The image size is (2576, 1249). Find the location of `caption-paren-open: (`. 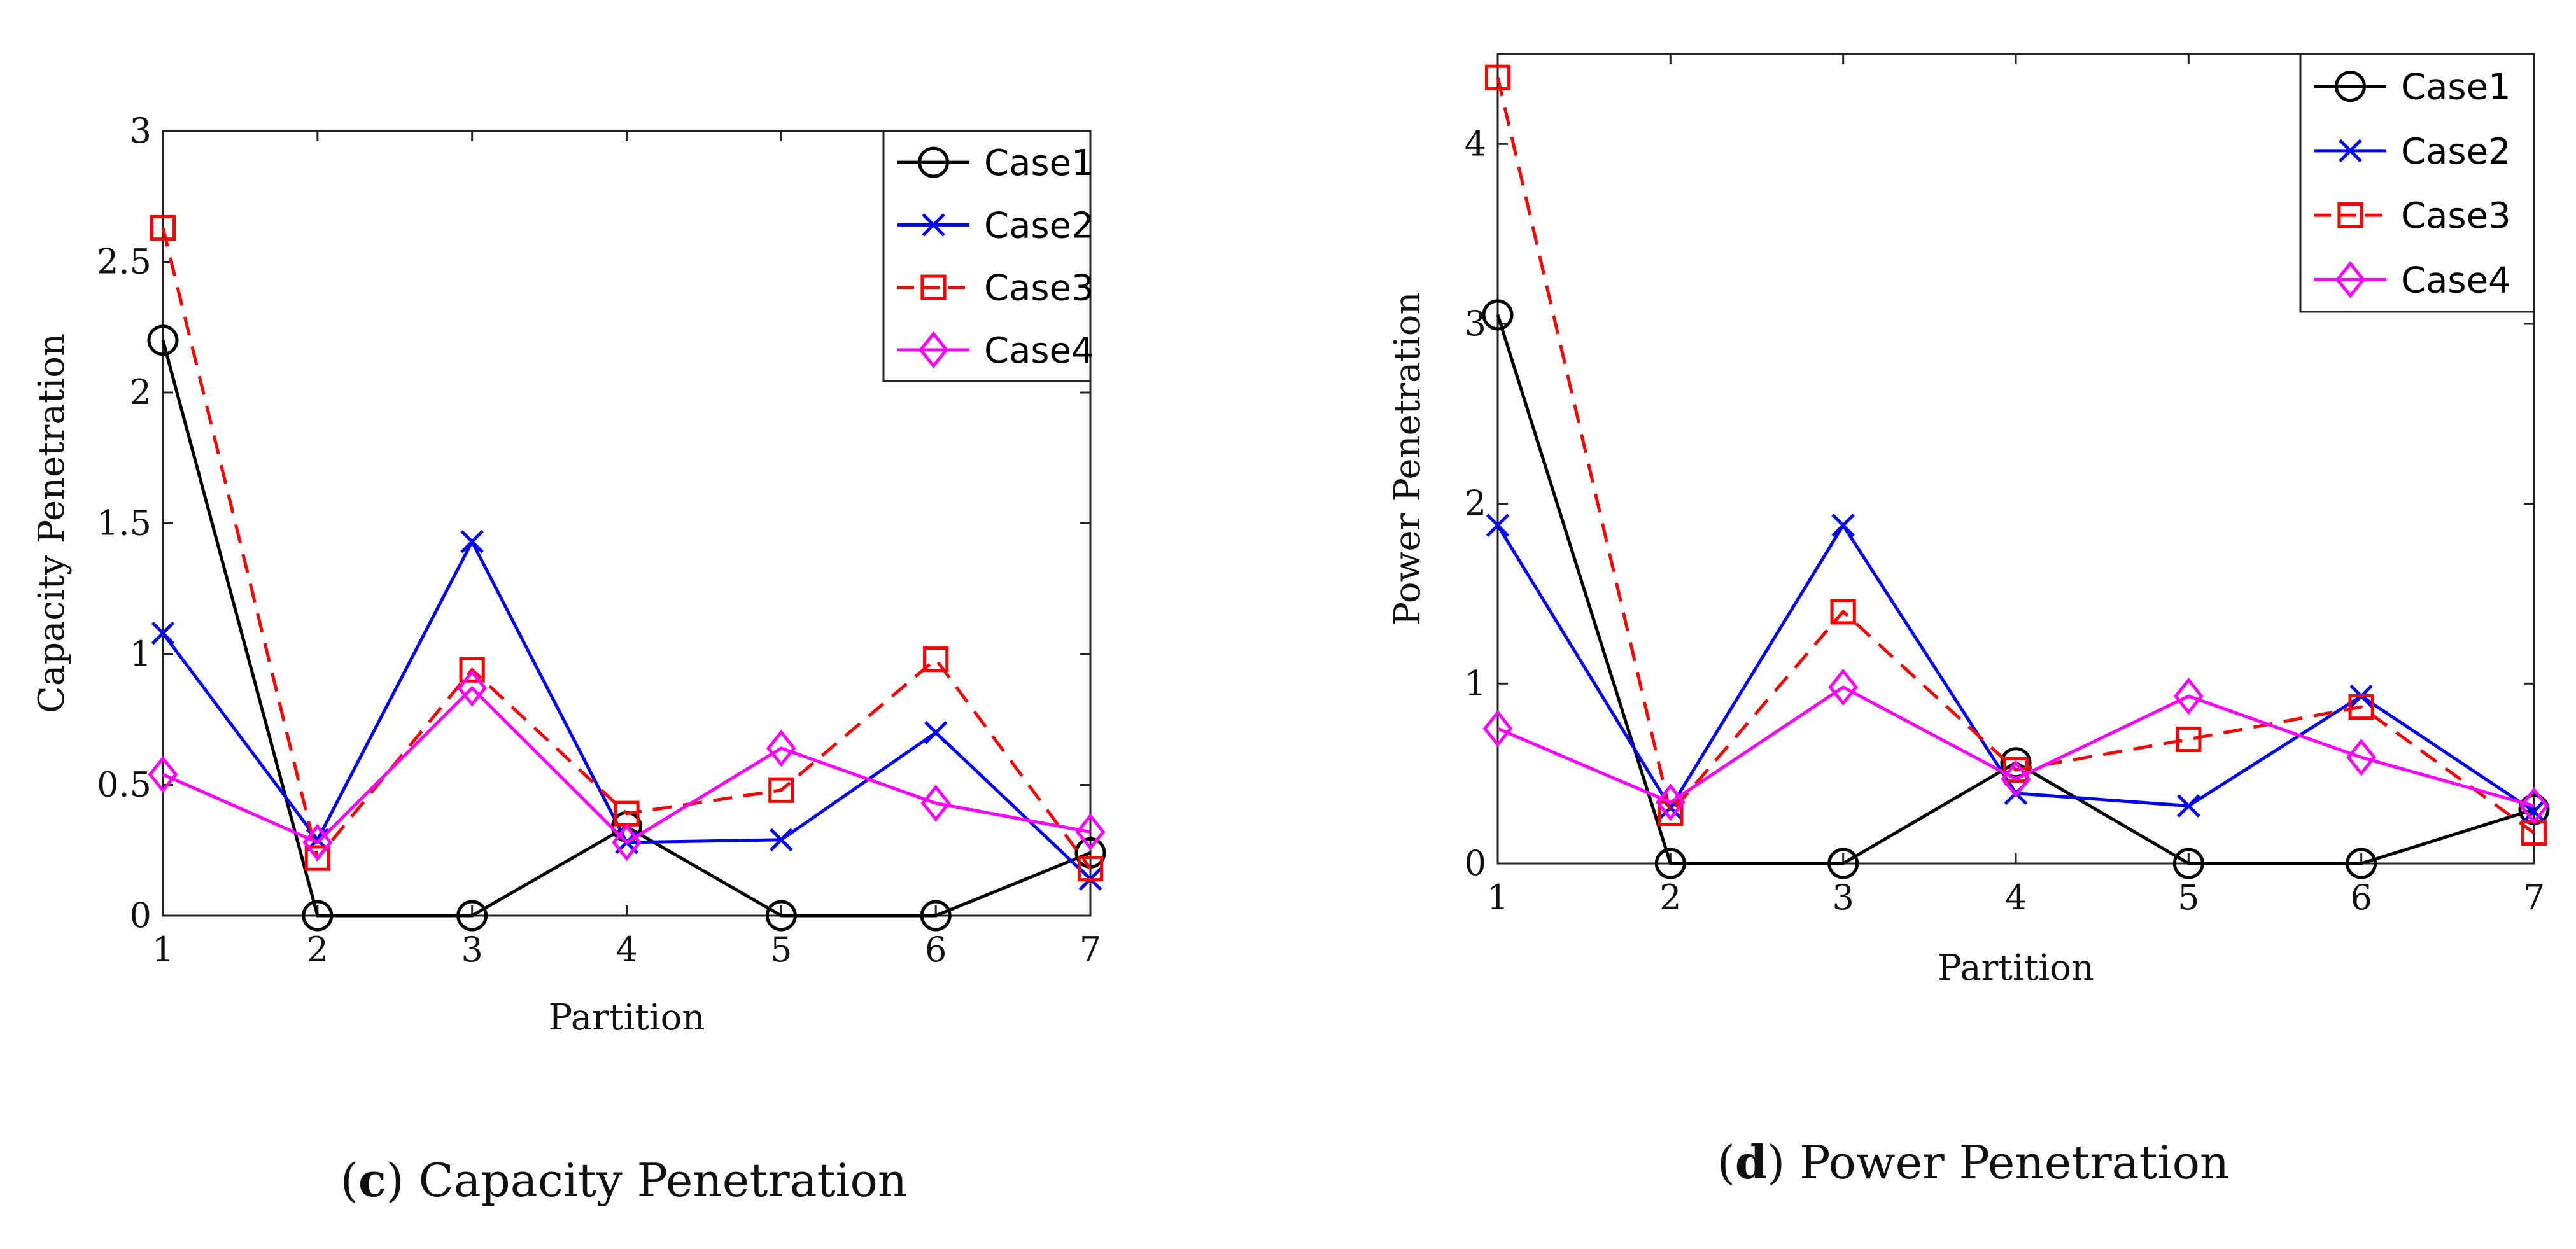

caption-paren-open: ( is located at coordinates (1726, 1162).